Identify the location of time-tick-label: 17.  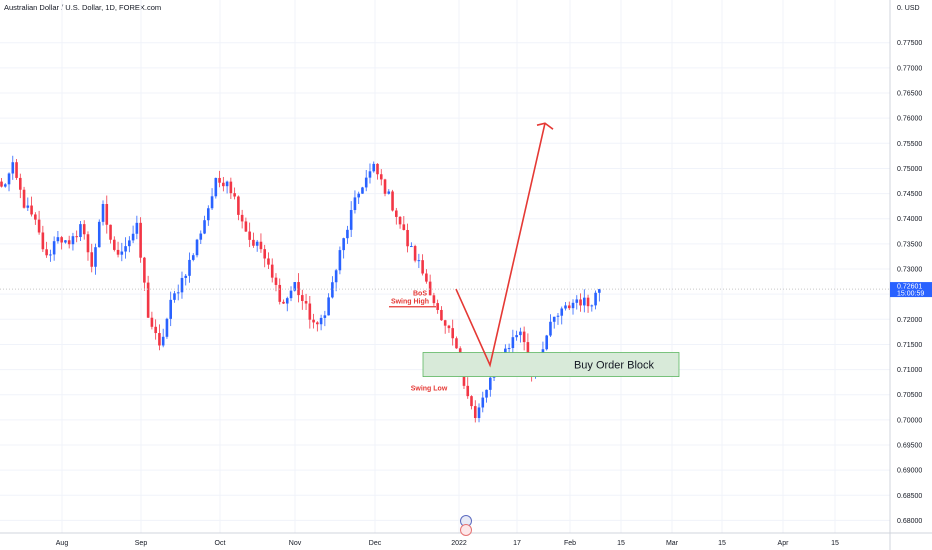
(517, 543).